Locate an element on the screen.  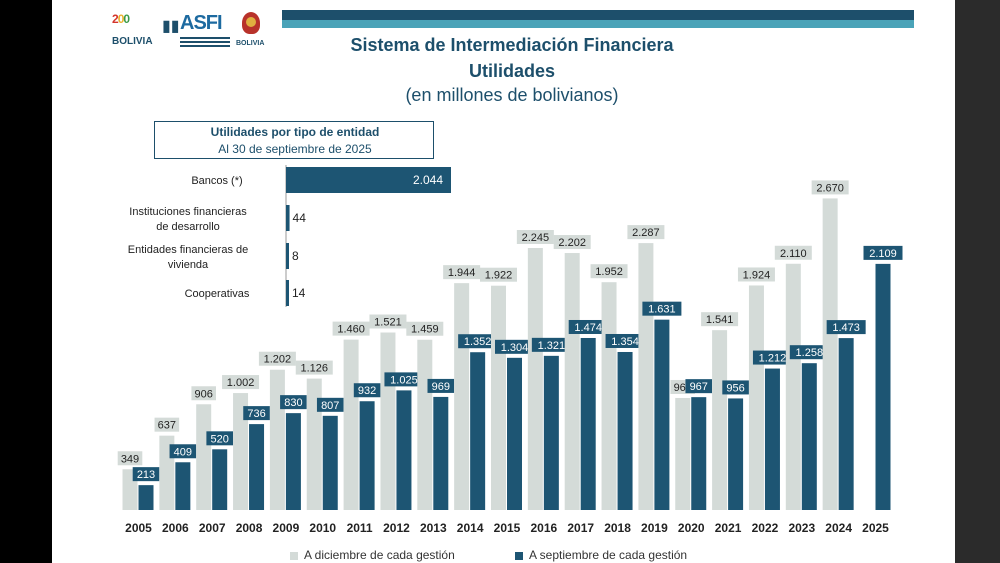
bar-sep-2024 is located at coordinates (846, 424).